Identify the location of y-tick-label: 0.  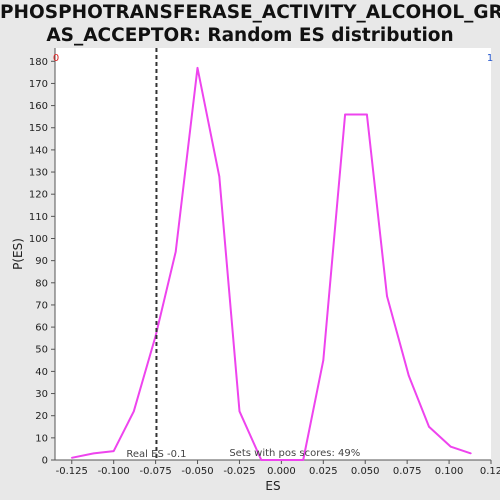
(45, 461).